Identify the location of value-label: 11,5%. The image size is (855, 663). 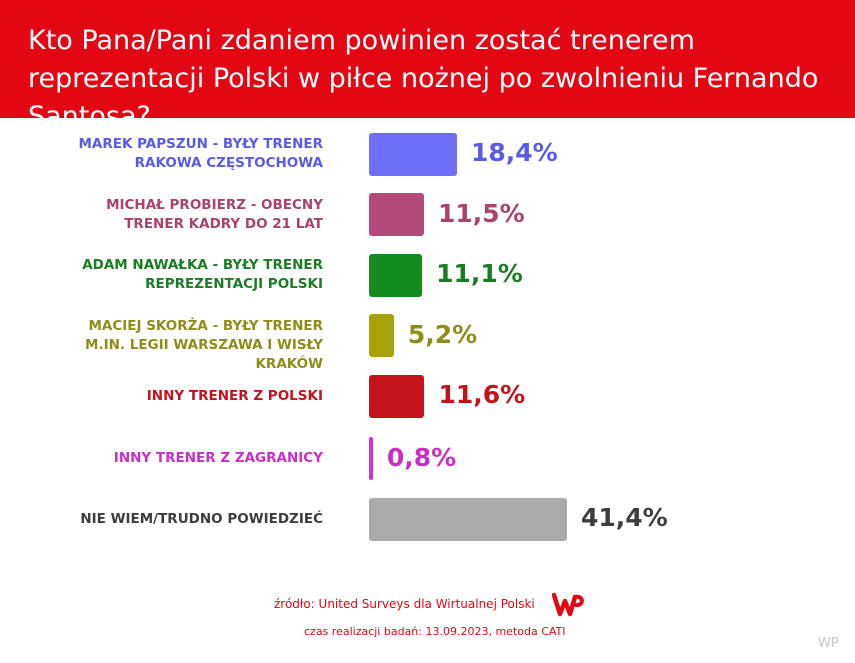
(481, 213).